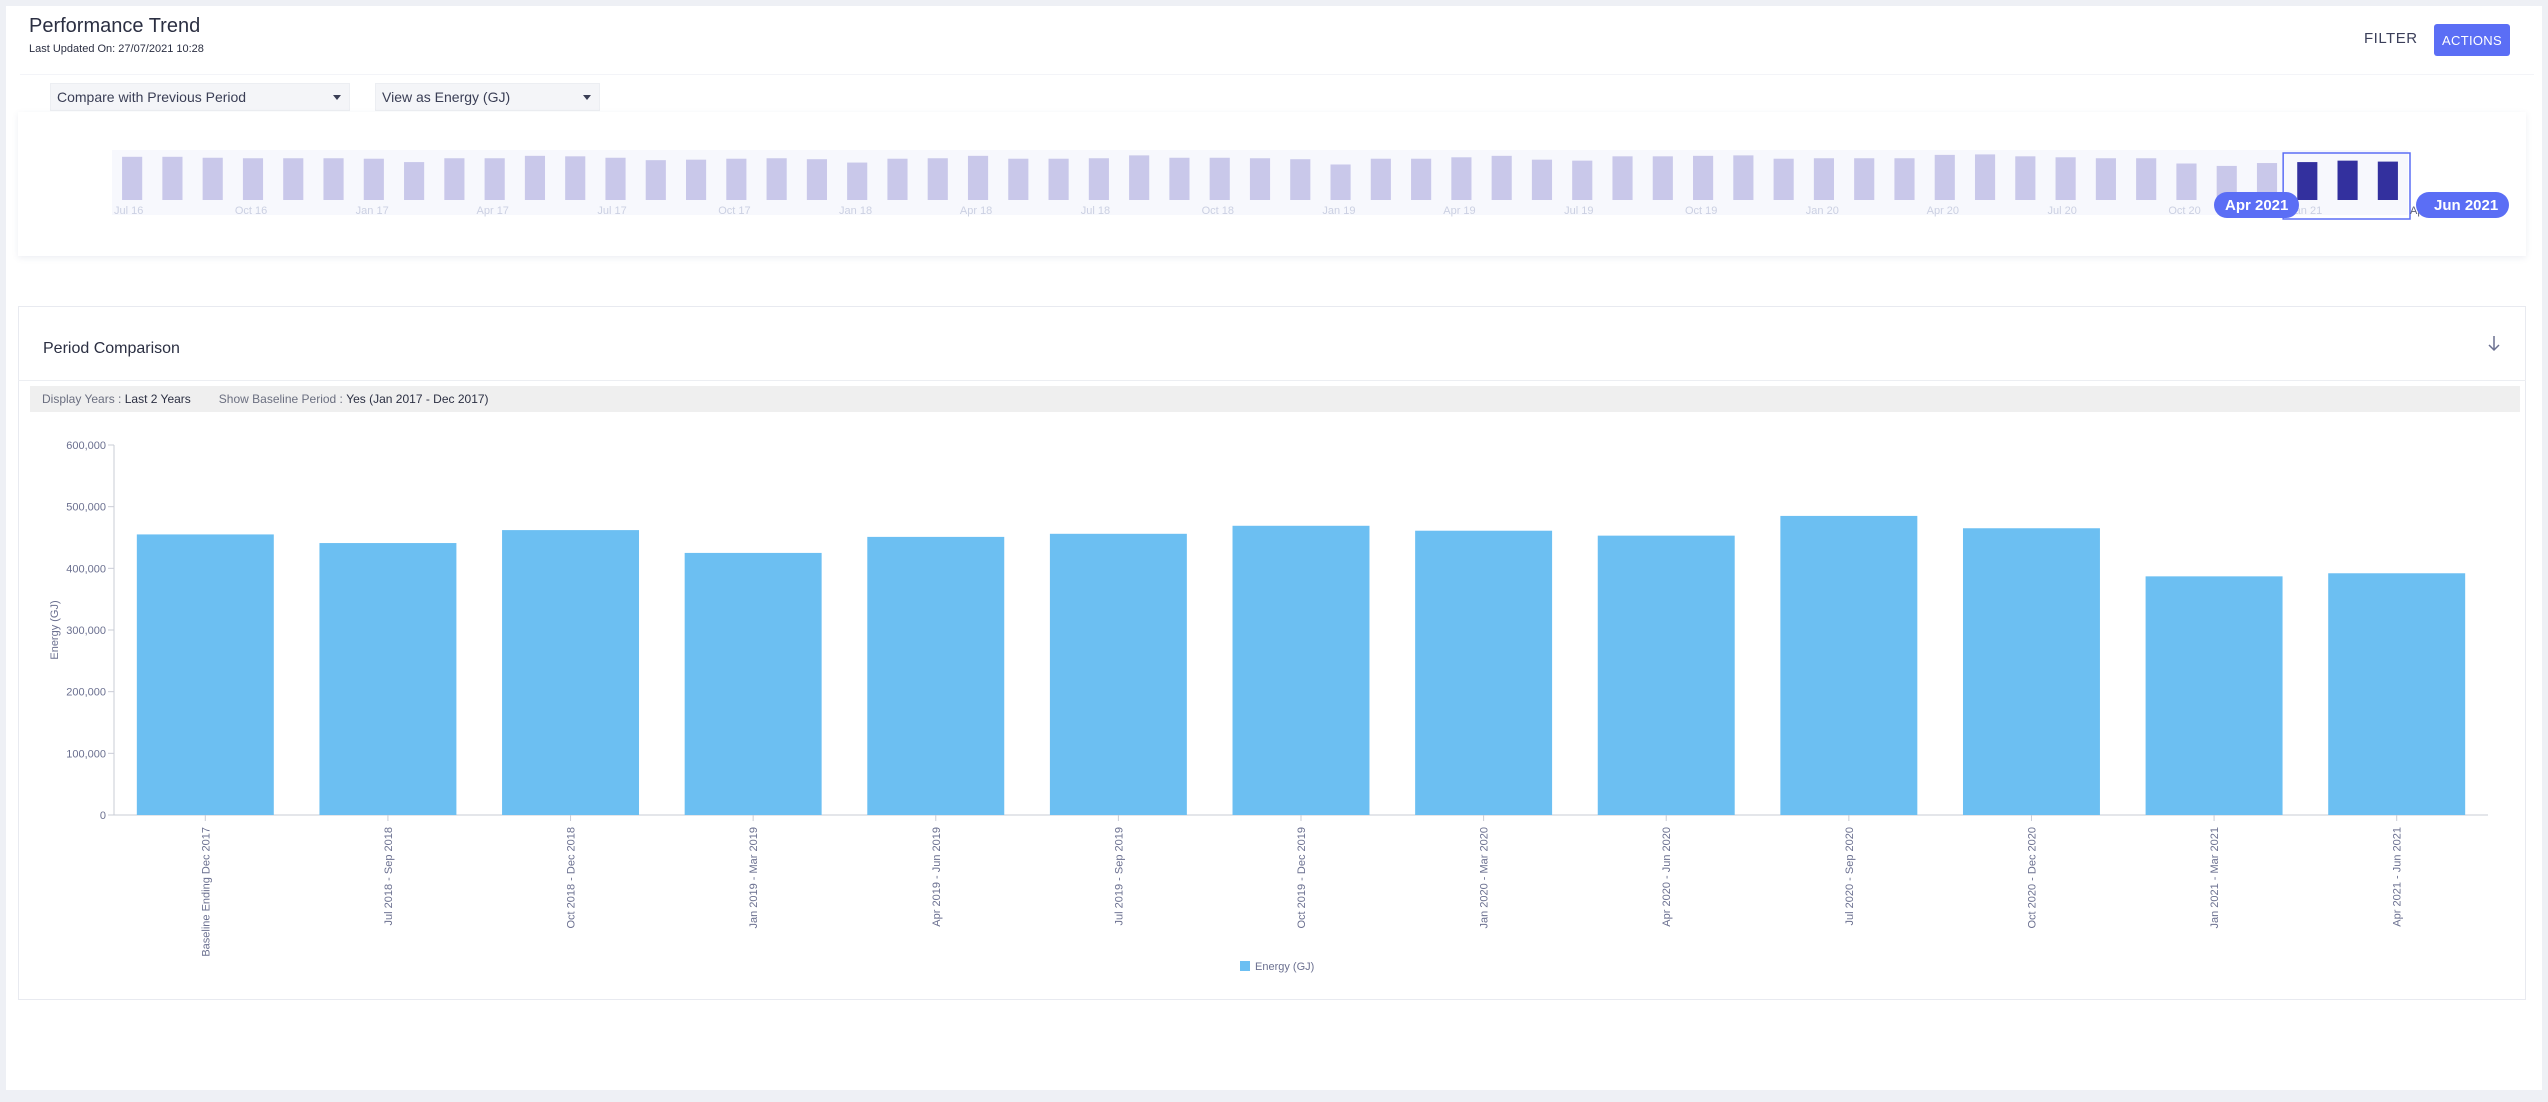  What do you see at coordinates (2472, 40) in the screenshot?
I see `actions-button: ACTIONS` at bounding box center [2472, 40].